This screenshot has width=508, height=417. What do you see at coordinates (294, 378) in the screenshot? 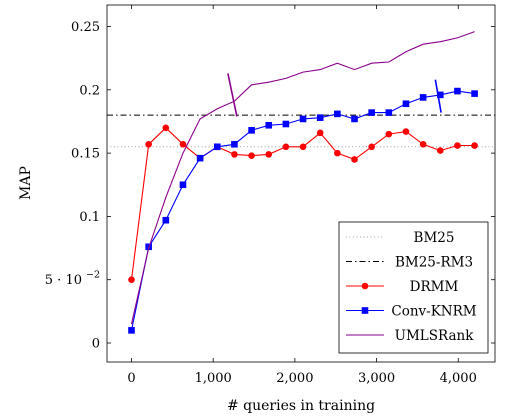
I see `x-tick-label: 2,000` at bounding box center [294, 378].